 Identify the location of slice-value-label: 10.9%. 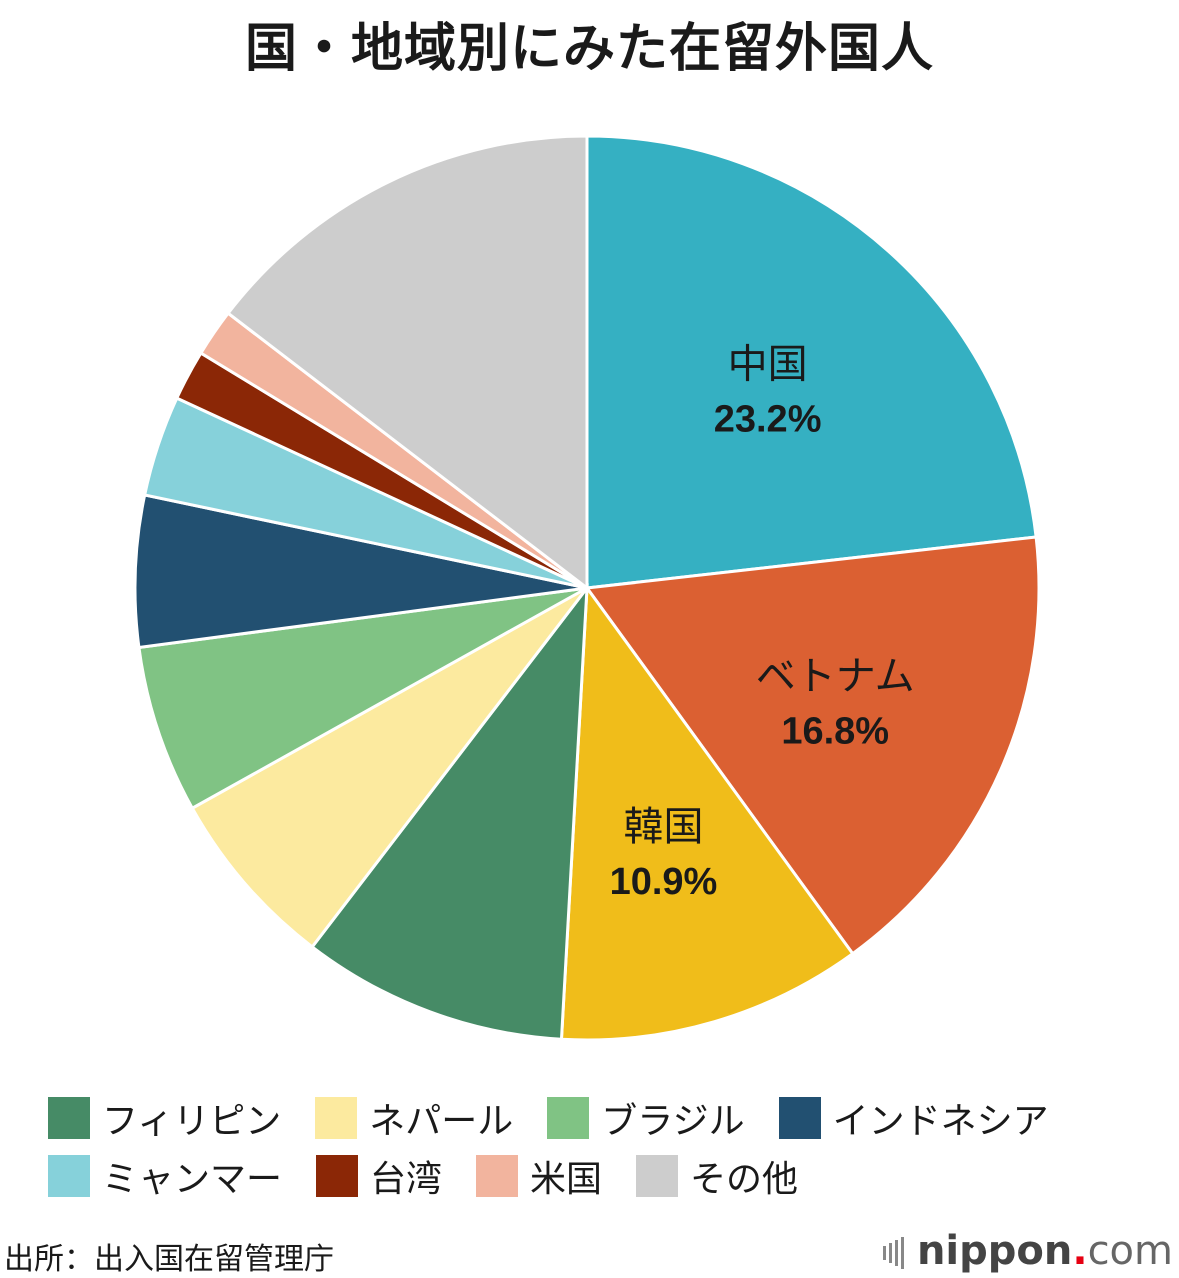
(664, 882).